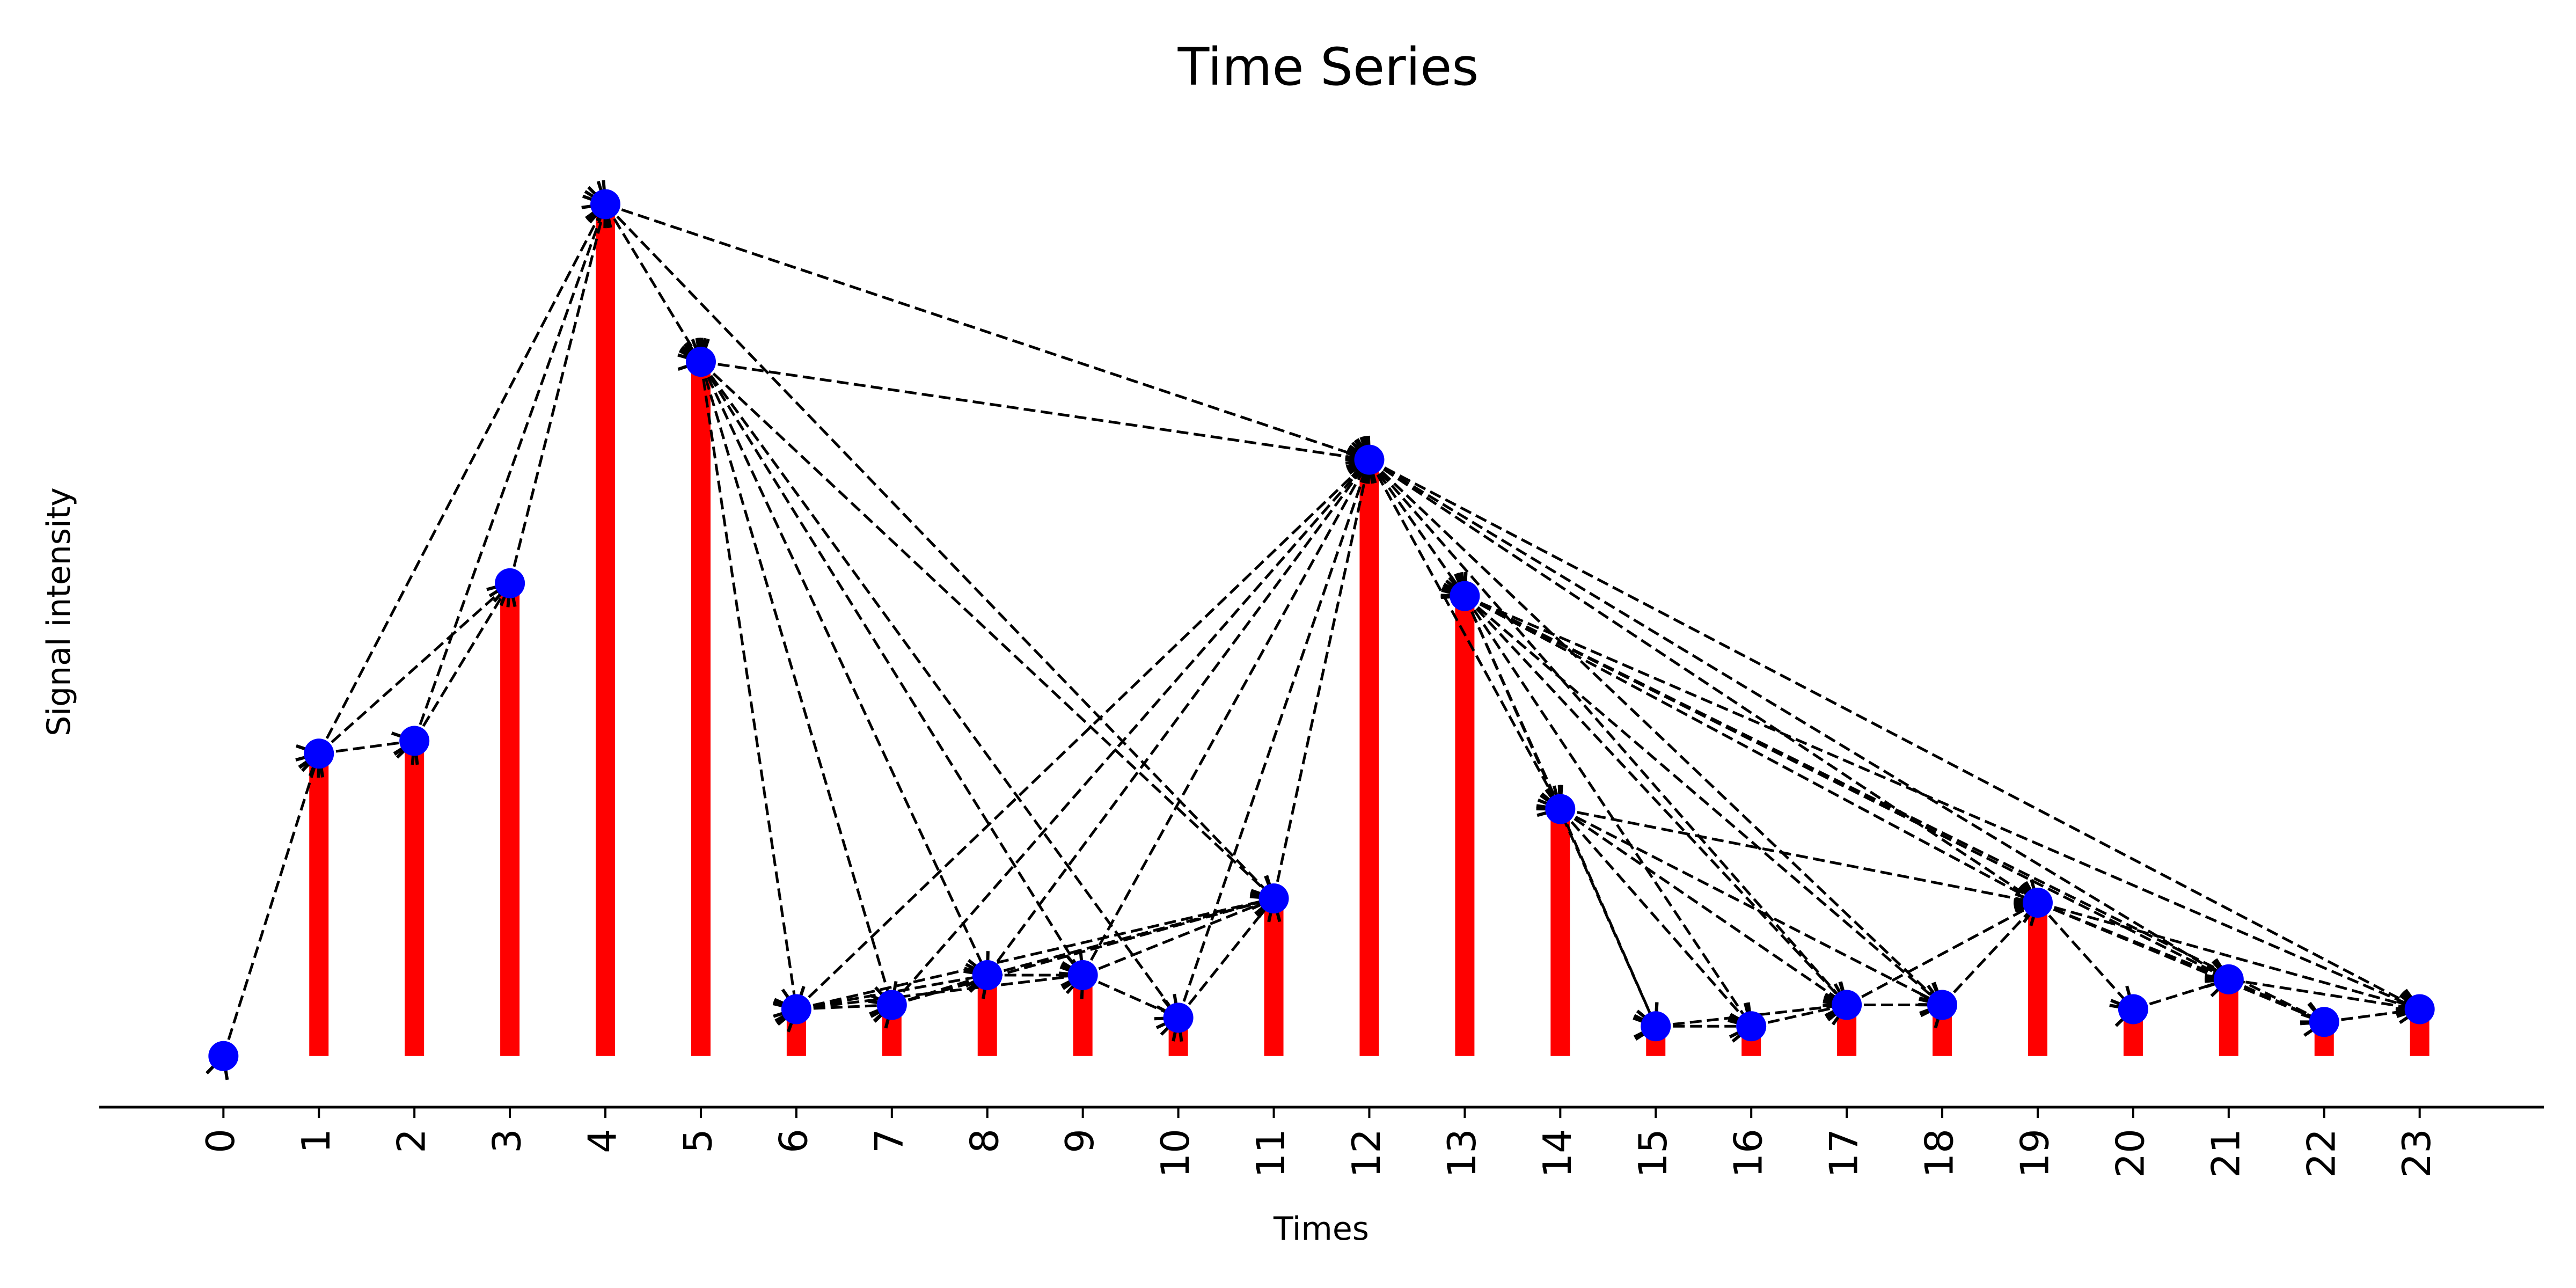  Describe the element at coordinates (2416, 1153) in the screenshot. I see `x-tick-label: 23` at that location.